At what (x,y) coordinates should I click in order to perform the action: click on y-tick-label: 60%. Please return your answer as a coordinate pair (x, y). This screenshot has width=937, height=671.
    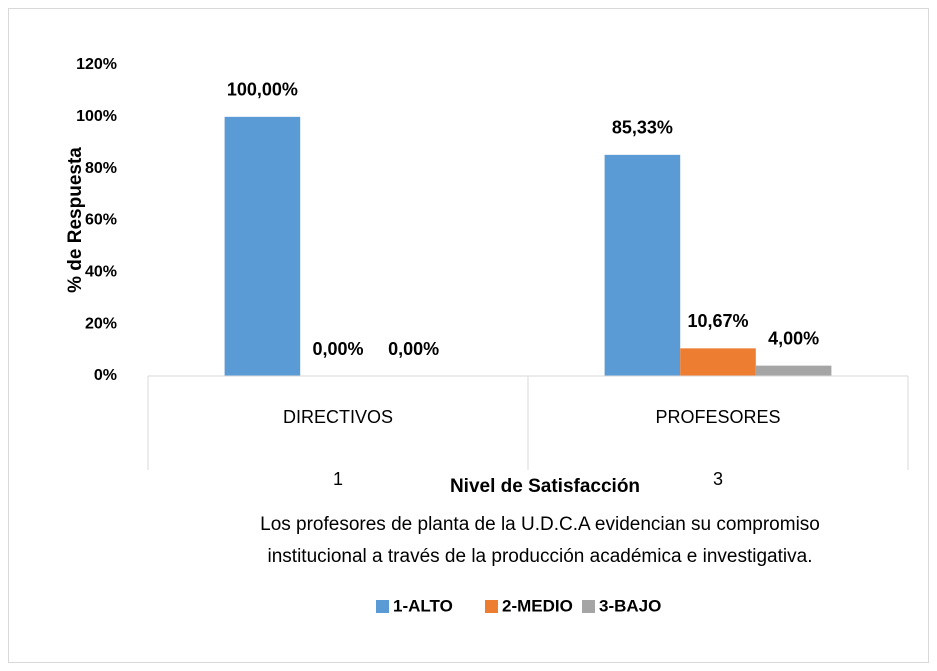
    Looking at the image, I should click on (101, 220).